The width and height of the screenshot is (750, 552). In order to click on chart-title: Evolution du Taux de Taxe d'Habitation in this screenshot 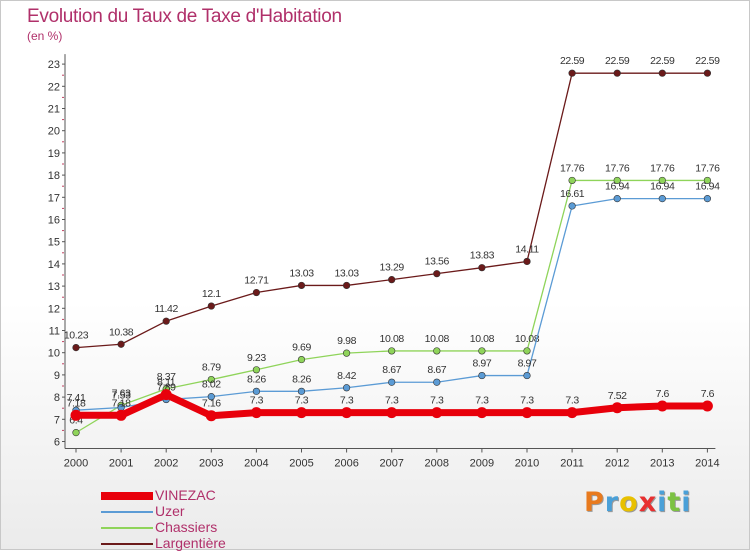, I will do `click(184, 16)`.